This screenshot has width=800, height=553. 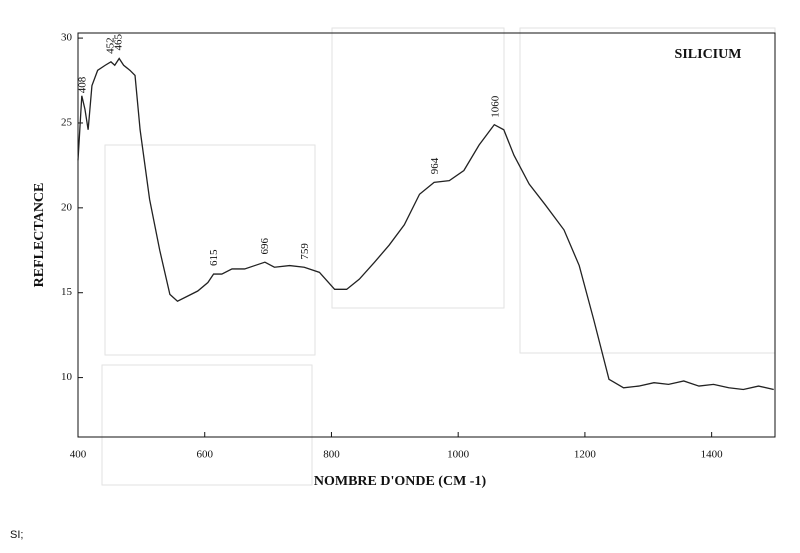 What do you see at coordinates (16, 535) in the screenshot?
I see `footer-text: SI;` at bounding box center [16, 535].